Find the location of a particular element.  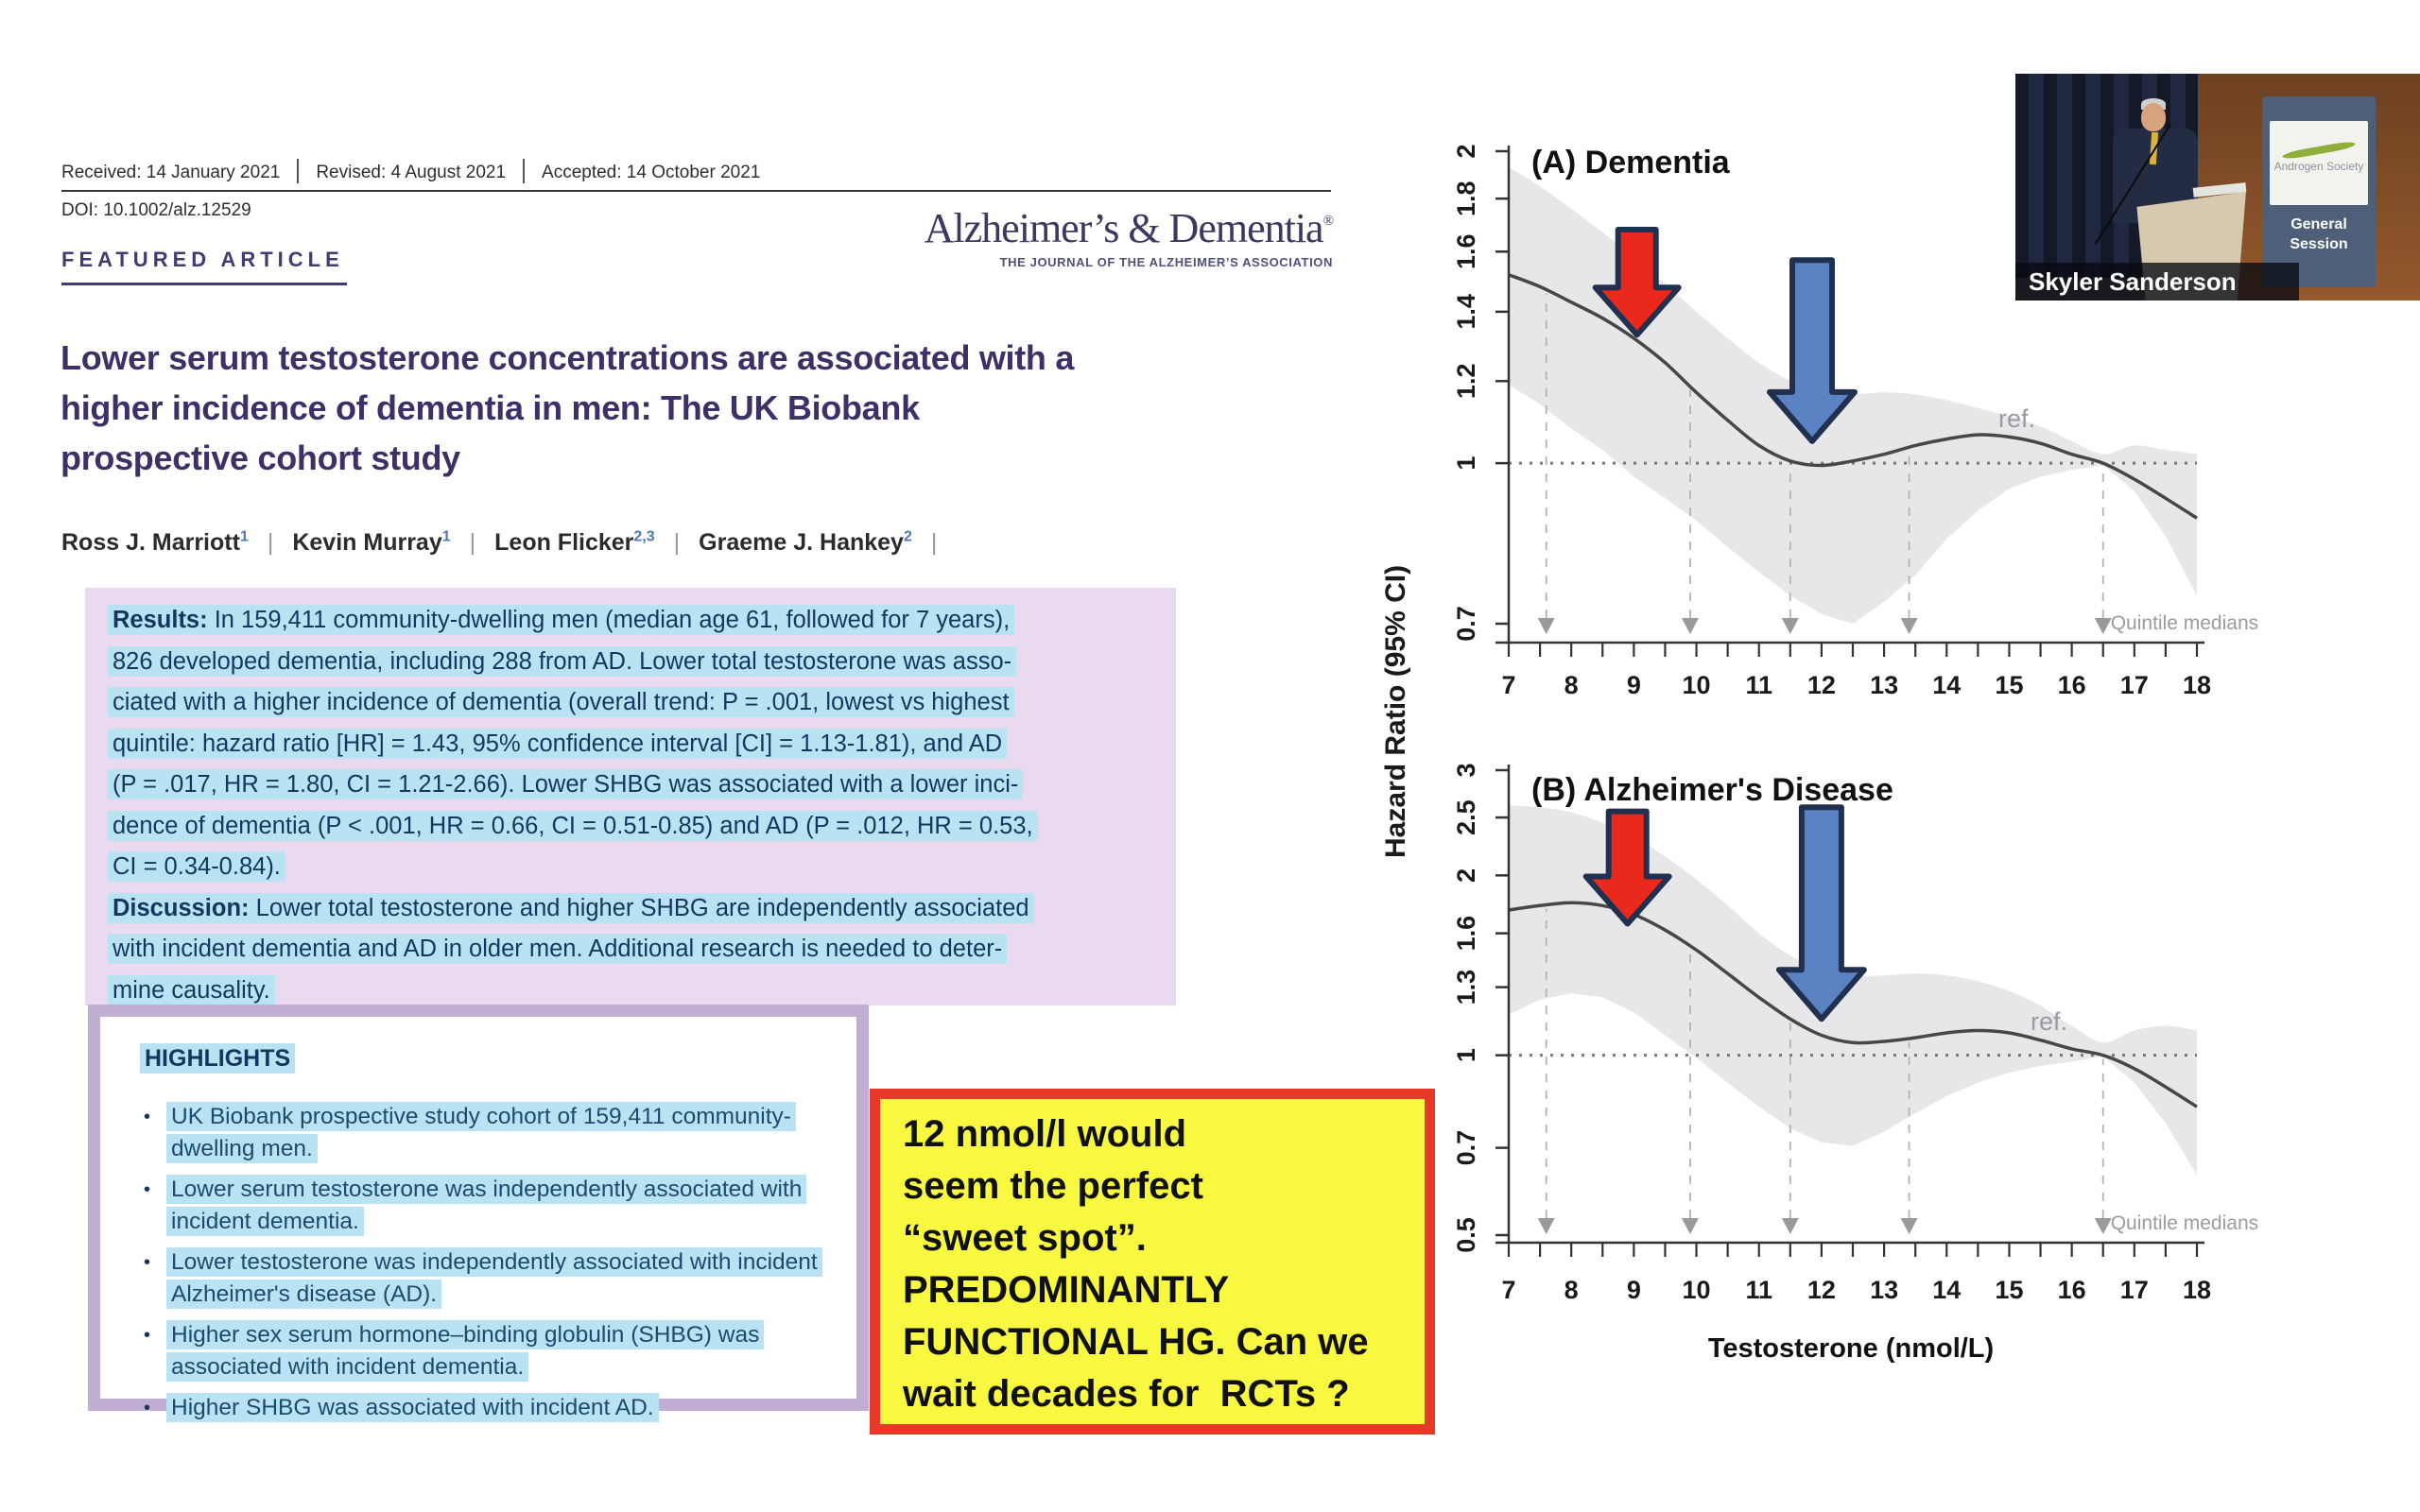

svg-text: 1.3 is located at coordinates (1466, 987).